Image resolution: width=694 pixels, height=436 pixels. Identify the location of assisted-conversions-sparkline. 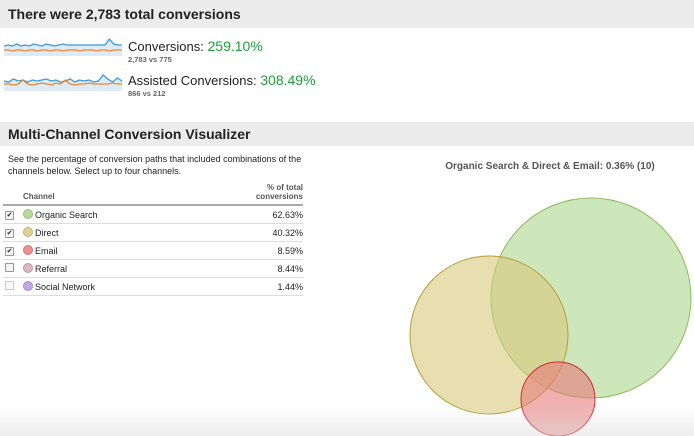
(63, 82).